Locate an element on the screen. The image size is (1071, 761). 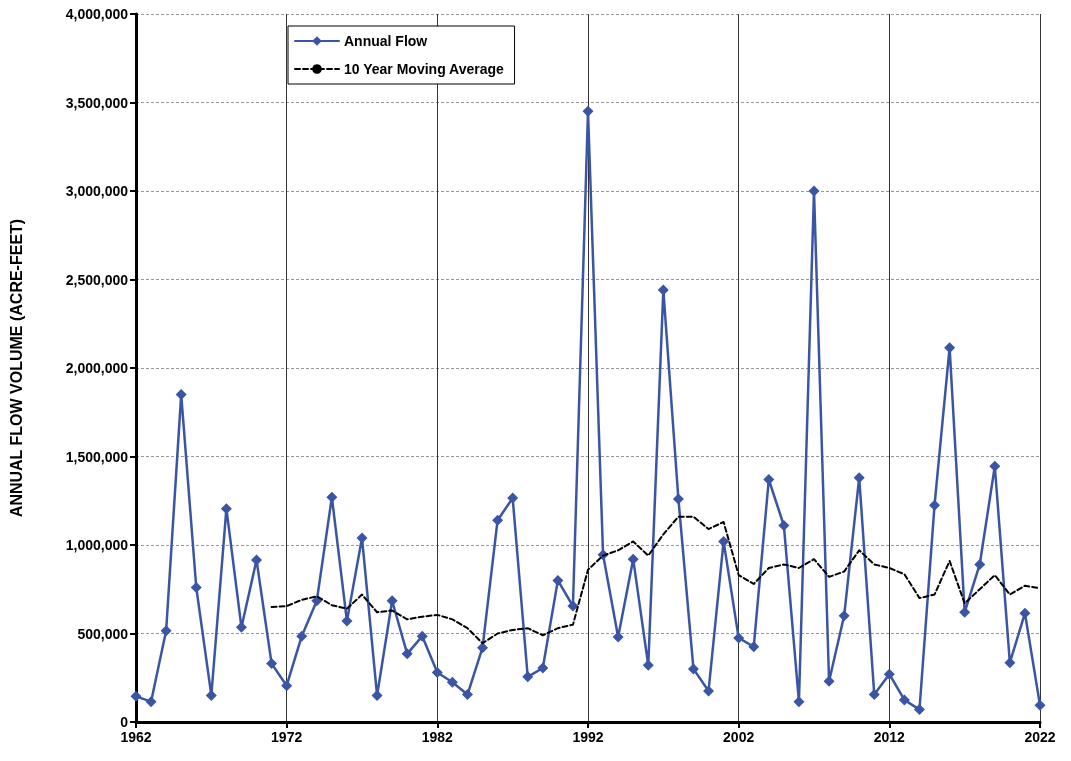
y-tick-label: 1,000,000 is located at coordinates (97, 545).